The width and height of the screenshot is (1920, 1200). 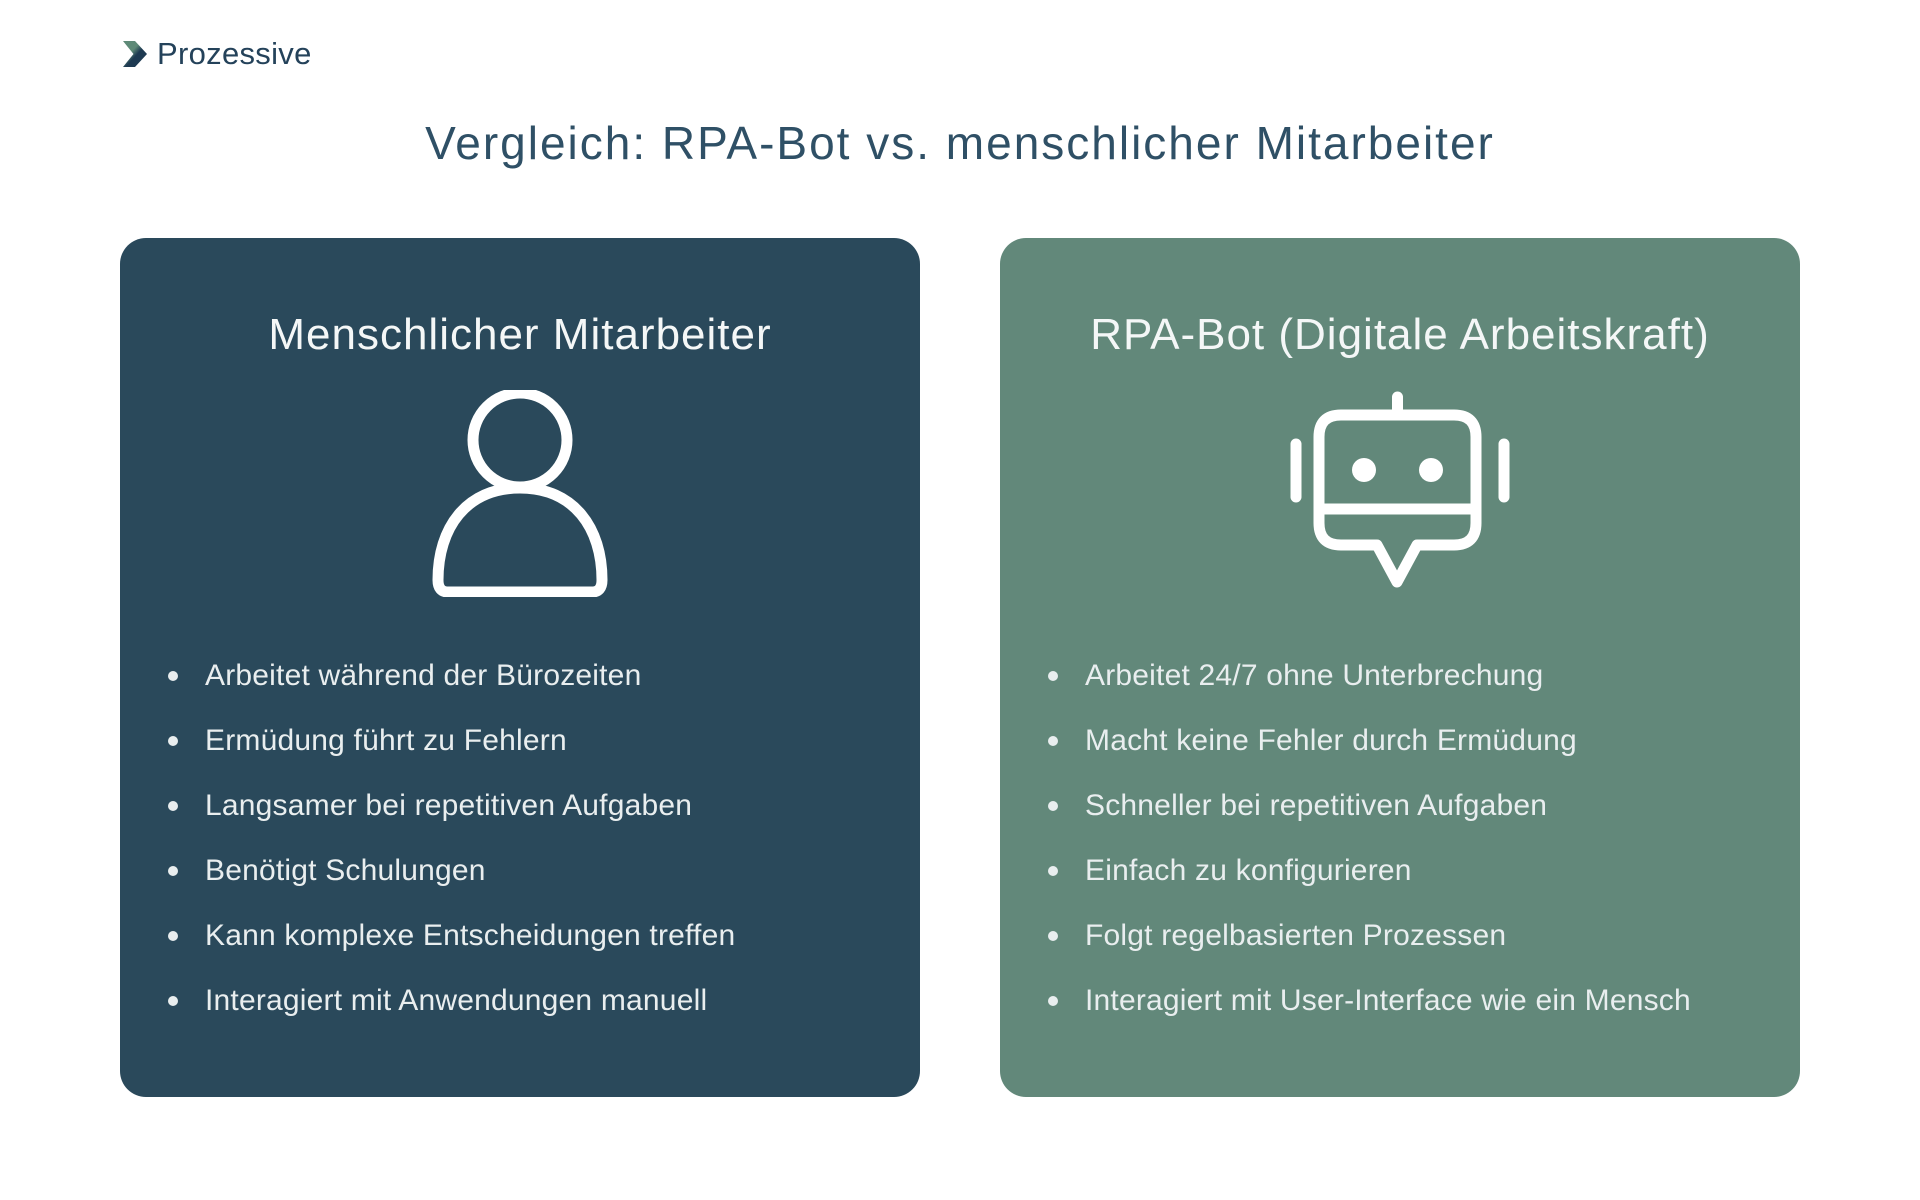 I want to click on card-human-title: Menschlicher Mitarbeiter, so click(x=520, y=334).